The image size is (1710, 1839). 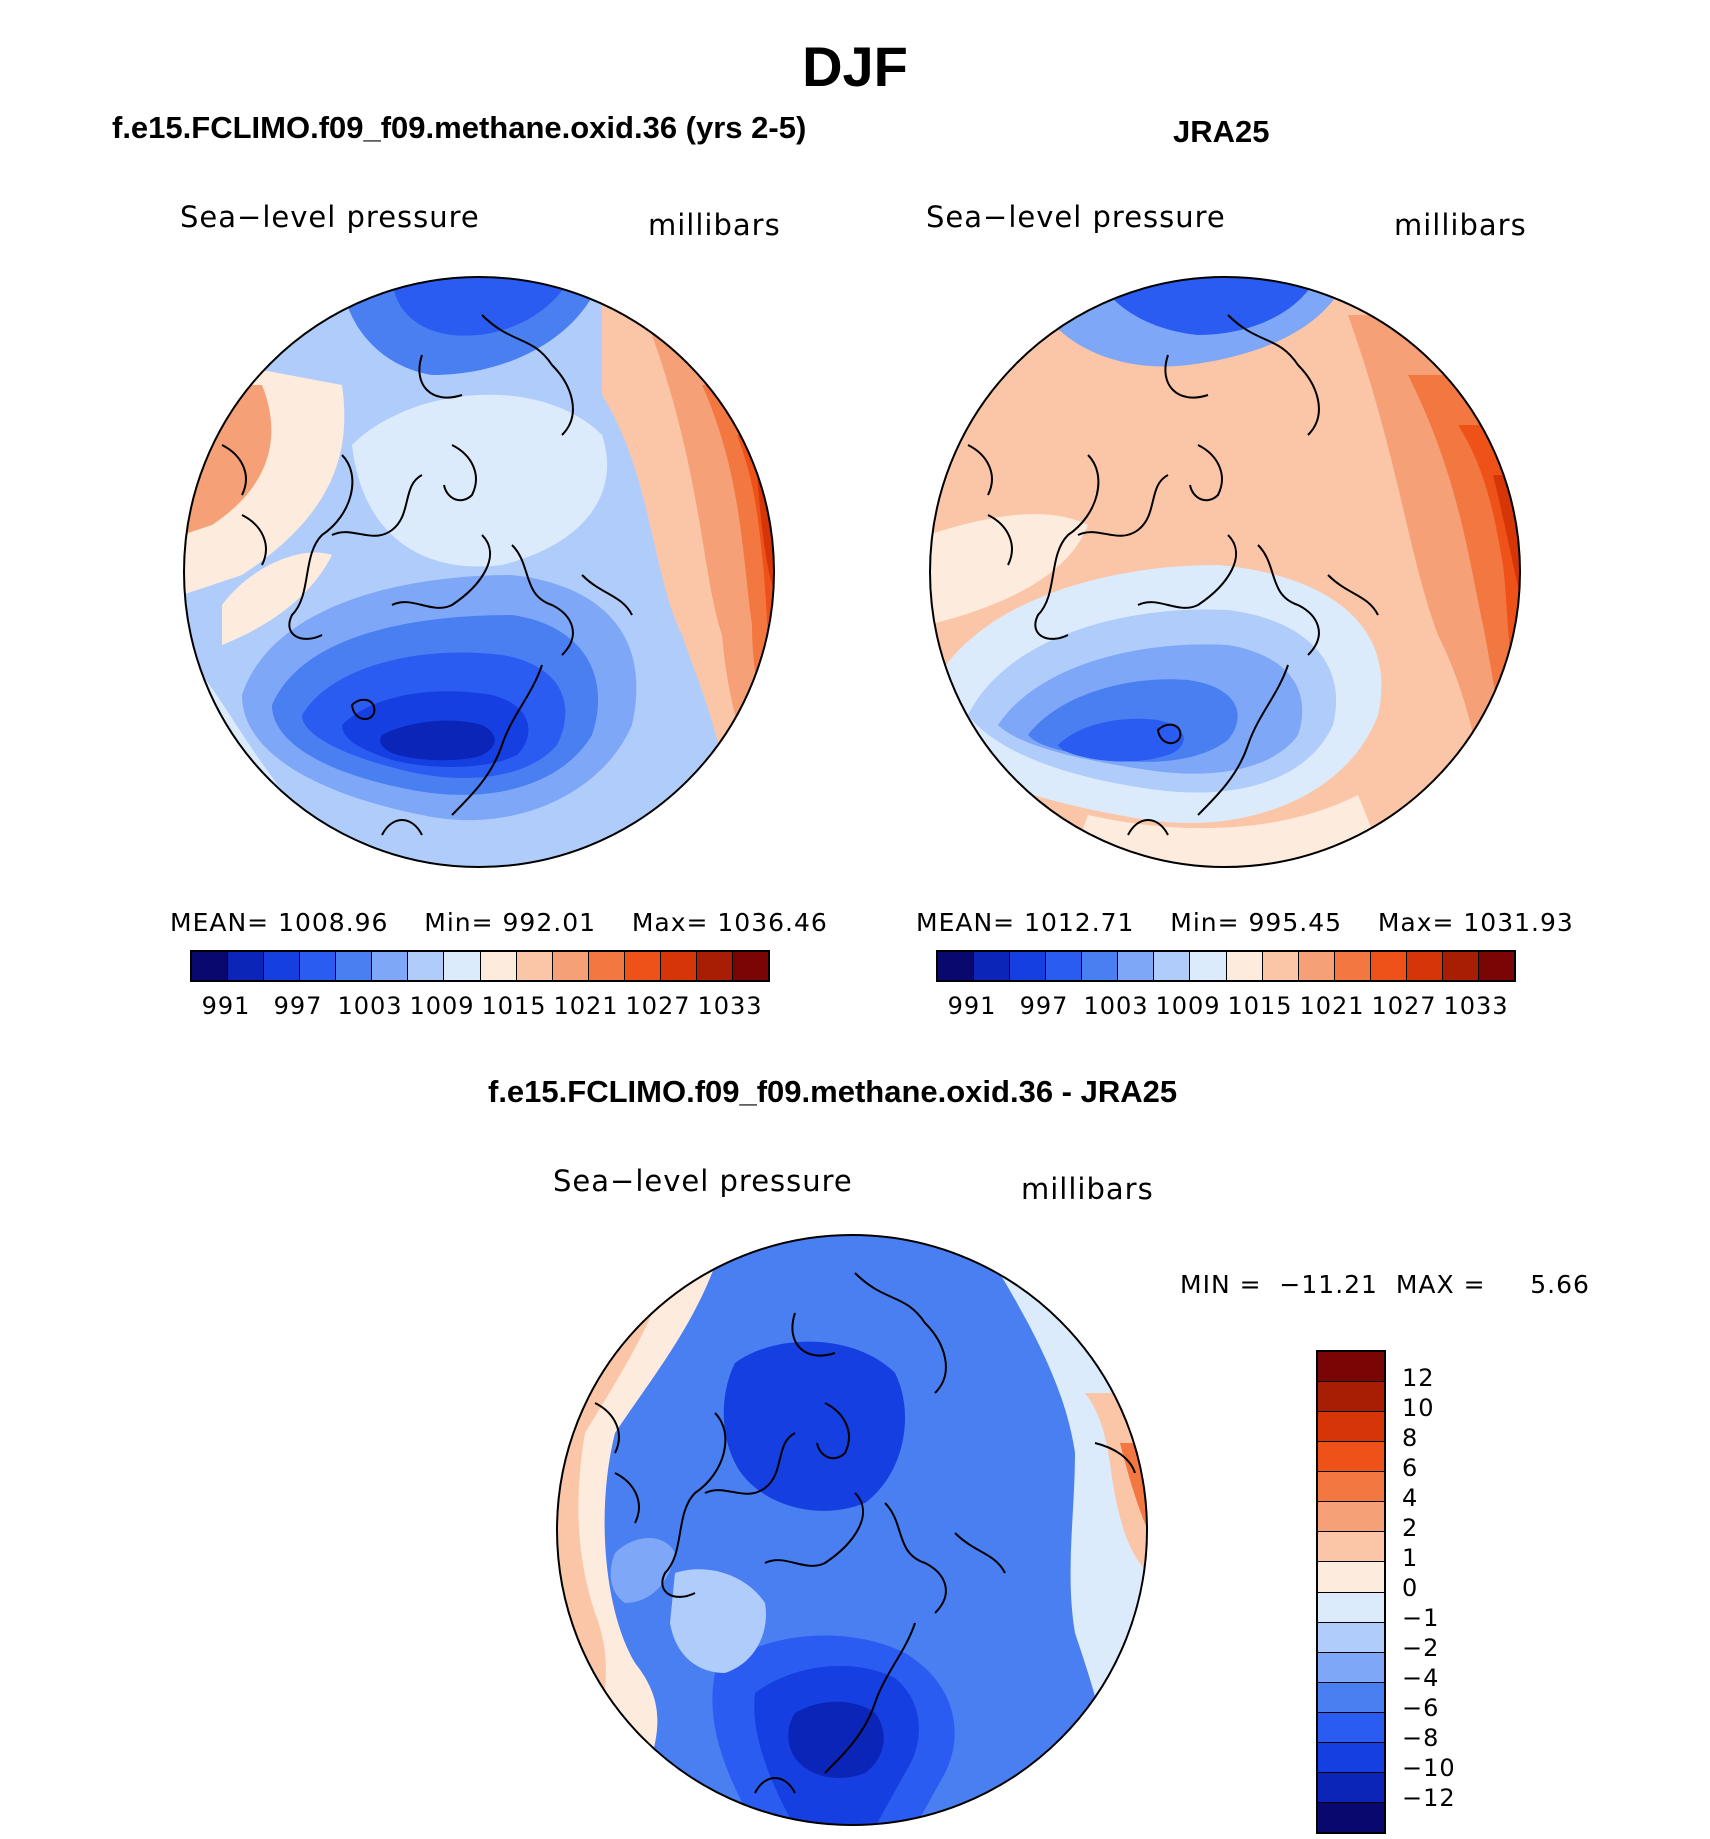 I want to click on obs-colorbar, so click(x=1226, y=966).